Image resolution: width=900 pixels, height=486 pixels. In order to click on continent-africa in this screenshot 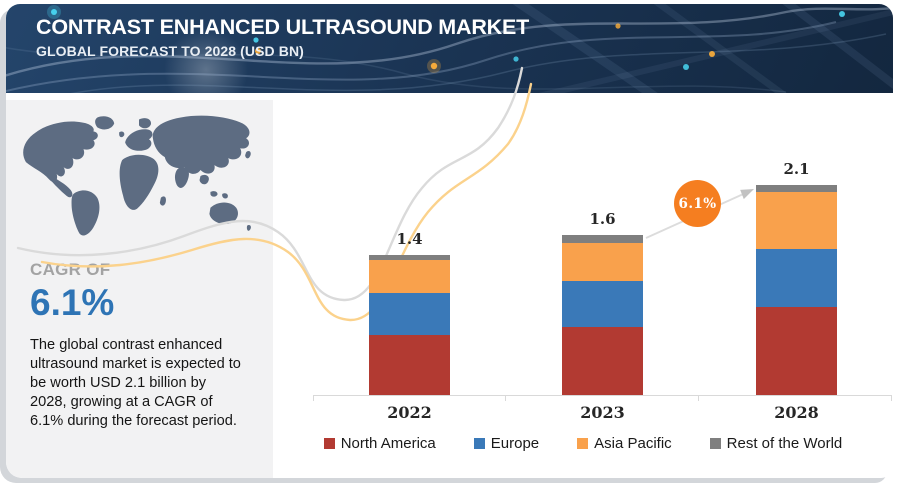, I will do `click(139, 182)`.